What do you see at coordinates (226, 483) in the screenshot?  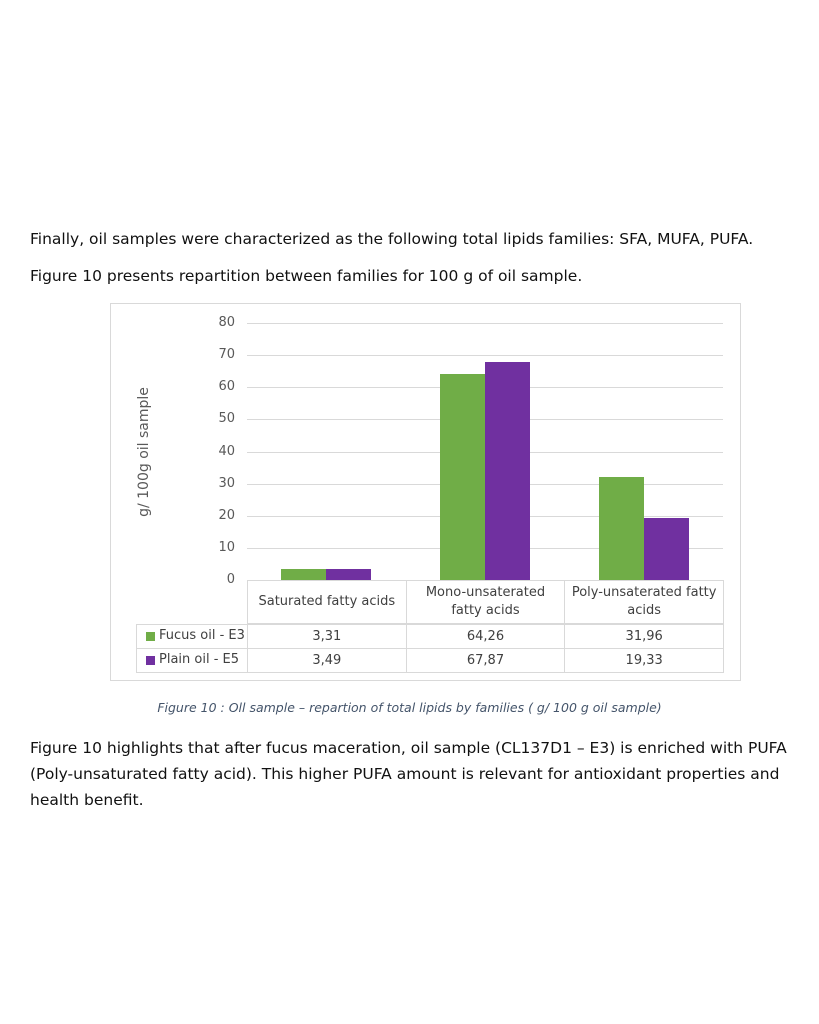 I see `y-tick-label: 30` at bounding box center [226, 483].